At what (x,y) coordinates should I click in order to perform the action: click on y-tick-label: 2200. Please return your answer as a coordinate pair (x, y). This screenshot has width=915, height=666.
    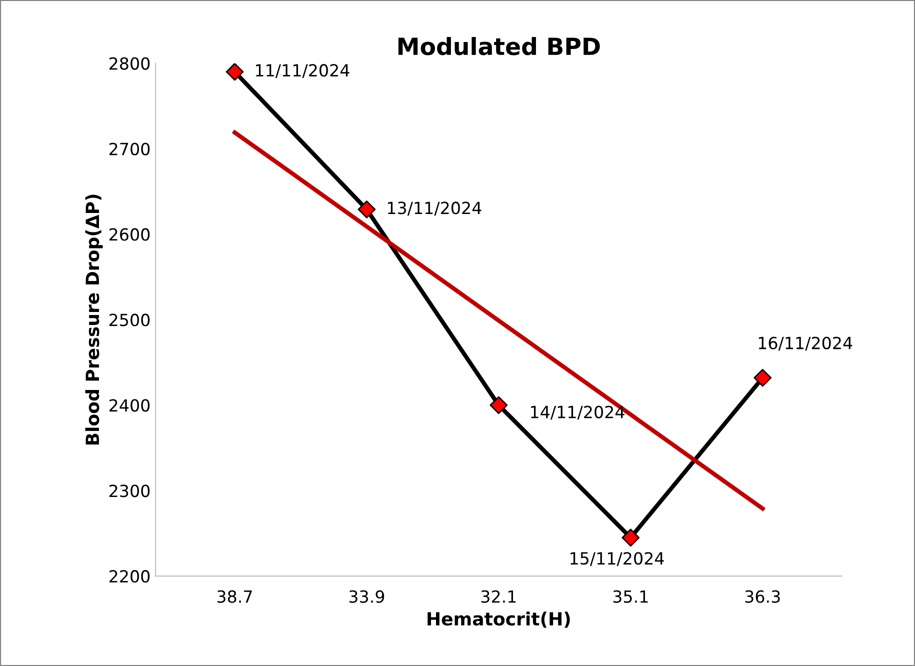
    Looking at the image, I should click on (129, 576).